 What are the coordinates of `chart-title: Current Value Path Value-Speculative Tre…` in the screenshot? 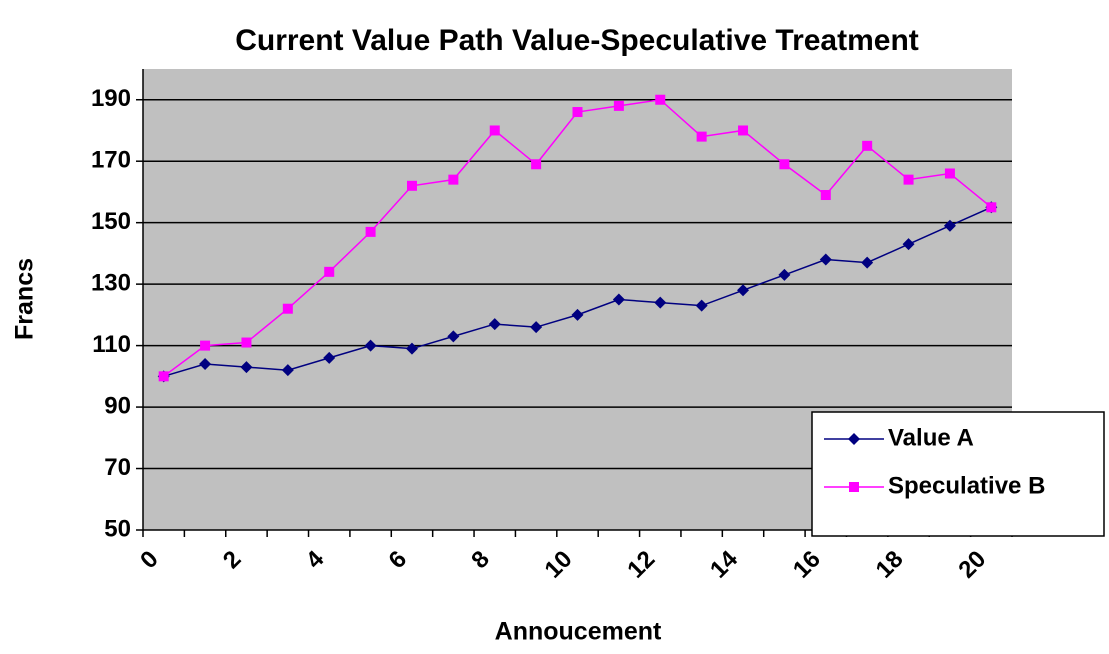 It's located at (577, 40).